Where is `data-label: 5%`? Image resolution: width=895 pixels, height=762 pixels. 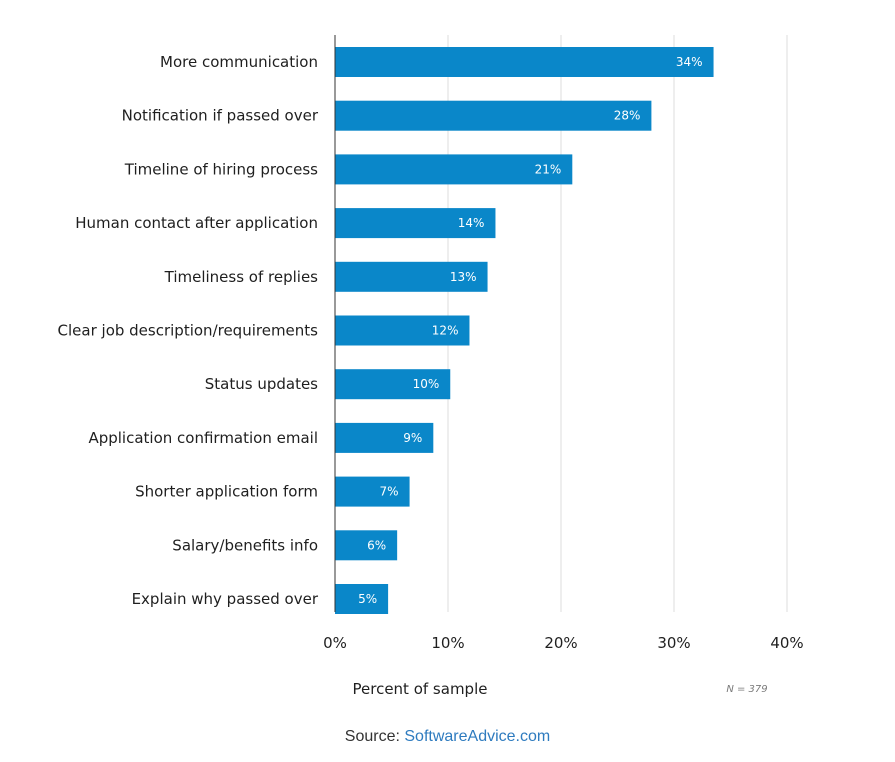 data-label: 5% is located at coordinates (367, 599).